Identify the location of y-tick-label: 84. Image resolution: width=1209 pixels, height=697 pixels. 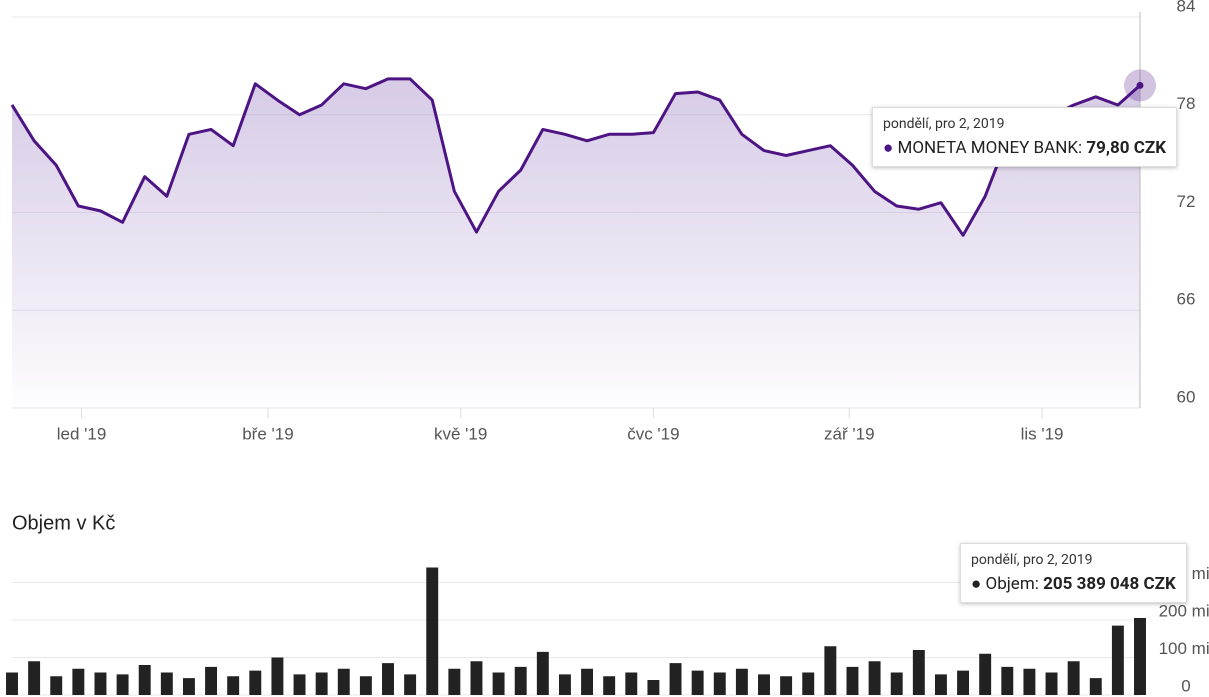
(1186, 7).